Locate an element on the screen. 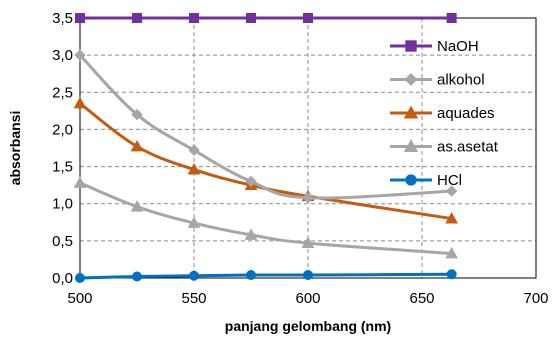 The image size is (553, 345). legend-item-hcl: HCl is located at coordinates (426, 180).